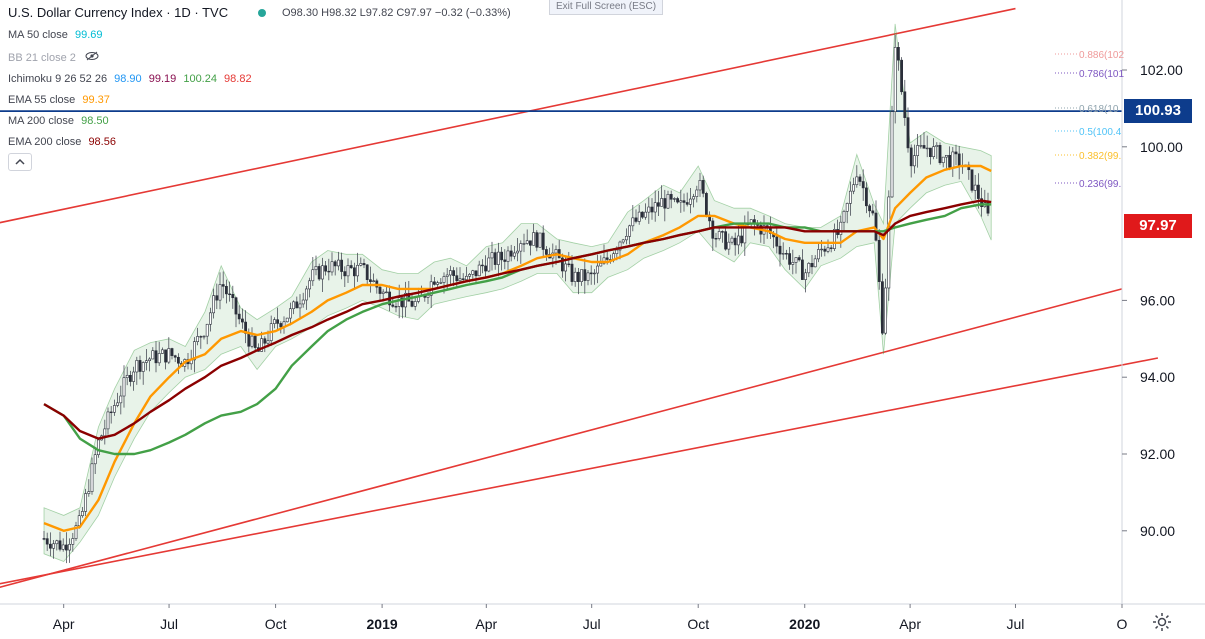  Describe the element at coordinates (92, 57) in the screenshot. I see `eye-hidden-icon` at that location.